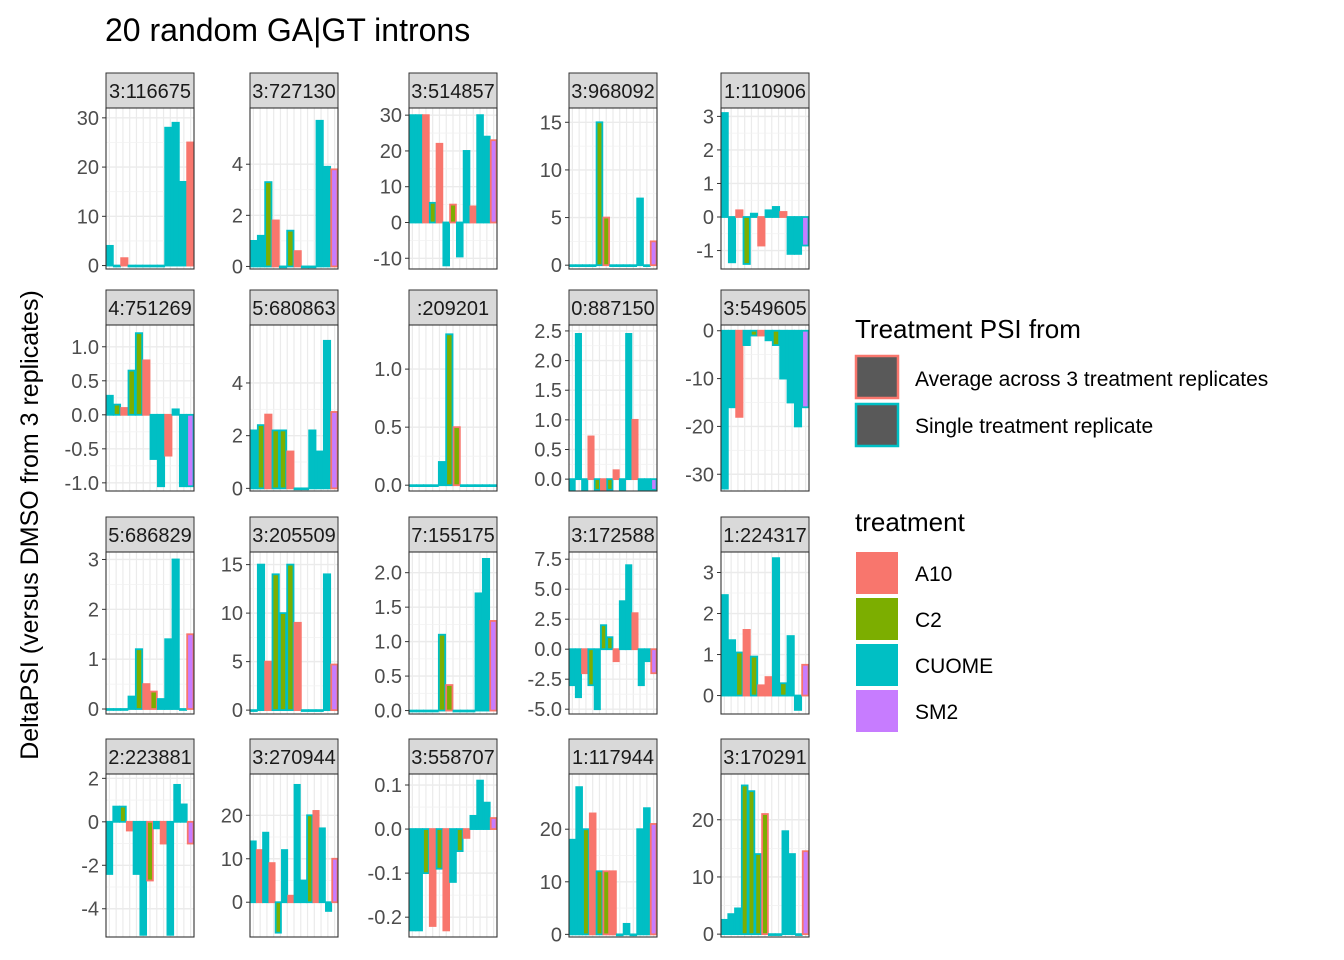  I want to click on facet-panel: 4:751269 -1.0 -0.5 0.0 0.5 1.0, so click(130, 392).